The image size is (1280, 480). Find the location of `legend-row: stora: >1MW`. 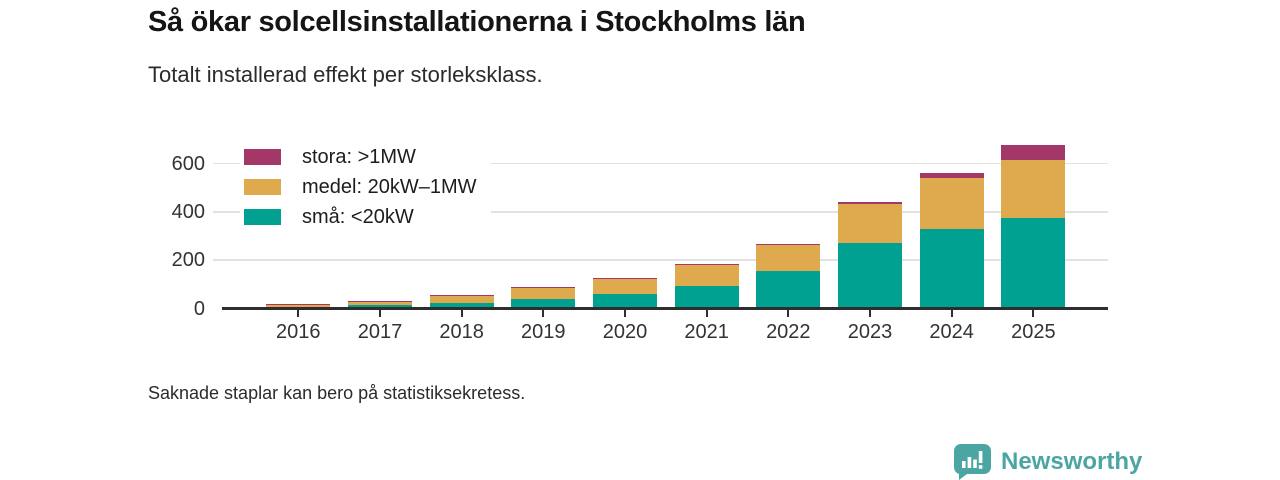

legend-row: stora: >1MW is located at coordinates (360, 157).